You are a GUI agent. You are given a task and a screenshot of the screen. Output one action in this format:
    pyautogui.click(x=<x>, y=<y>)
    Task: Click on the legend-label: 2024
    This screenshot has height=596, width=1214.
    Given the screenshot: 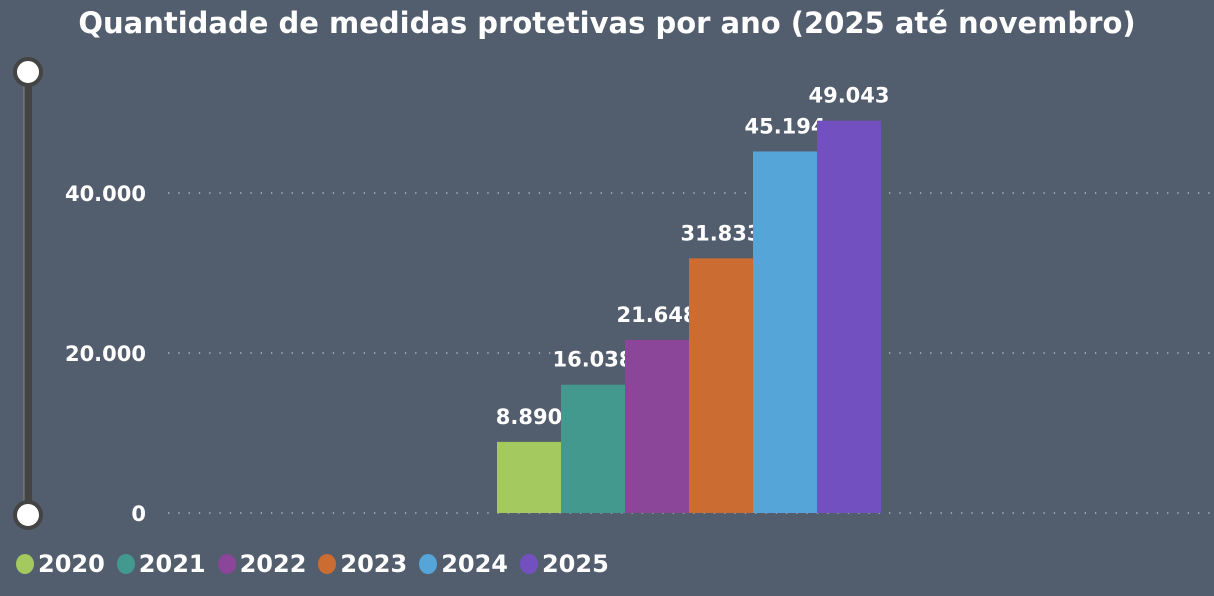 What is the action you would take?
    pyautogui.click(x=474, y=564)
    